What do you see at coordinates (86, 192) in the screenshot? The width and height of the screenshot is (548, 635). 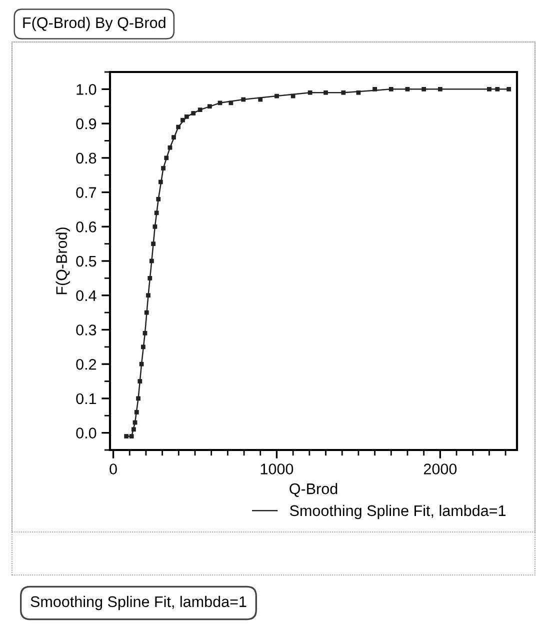 I see `y-tick-label: 0.7` at bounding box center [86, 192].